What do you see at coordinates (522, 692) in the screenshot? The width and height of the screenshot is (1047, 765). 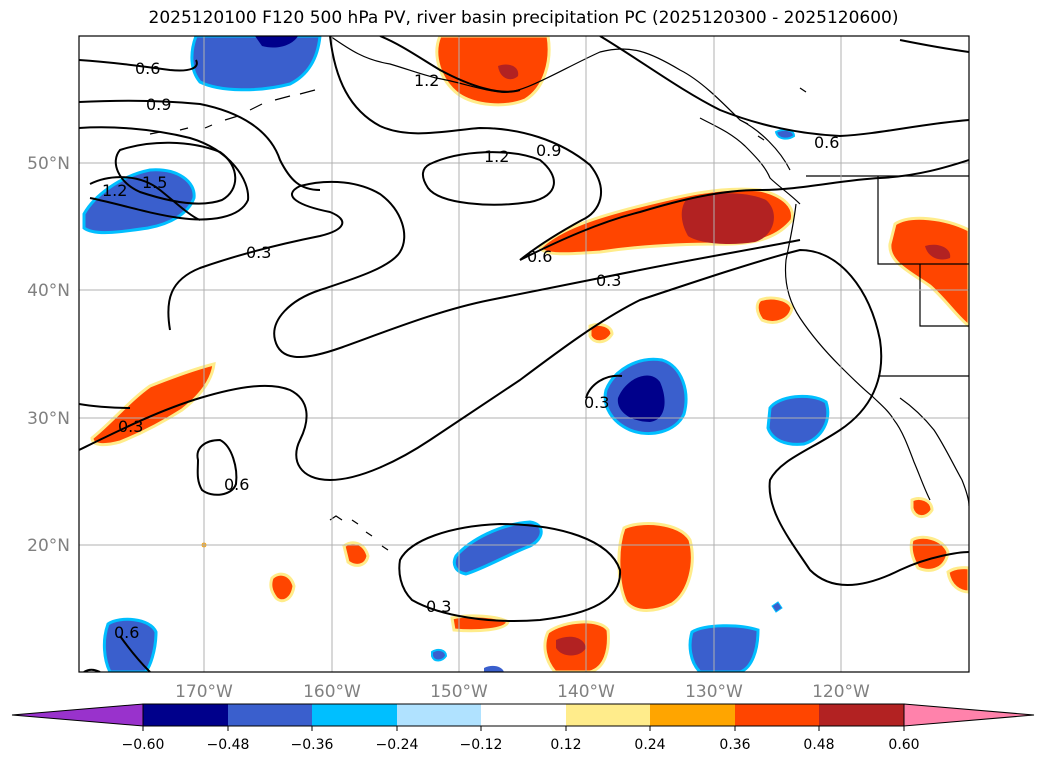 I see `lon-tick-labels: 170°W 160°W 150°W 140°W 130°W 120°W` at bounding box center [522, 692].